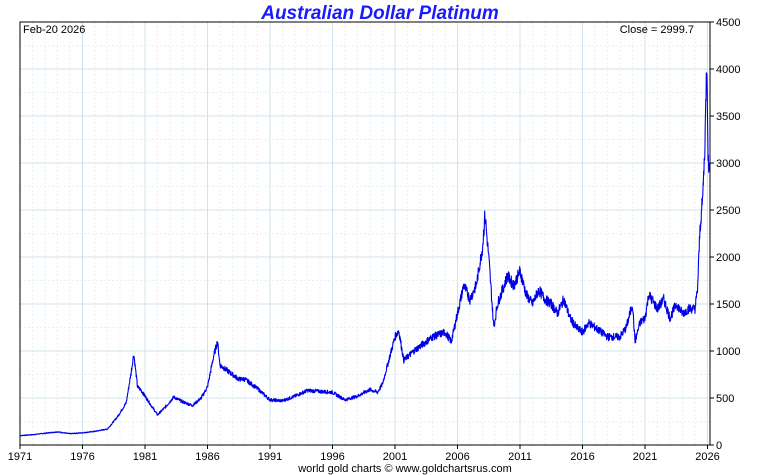  I want to click on x-tick-label: 1991, so click(270, 457).